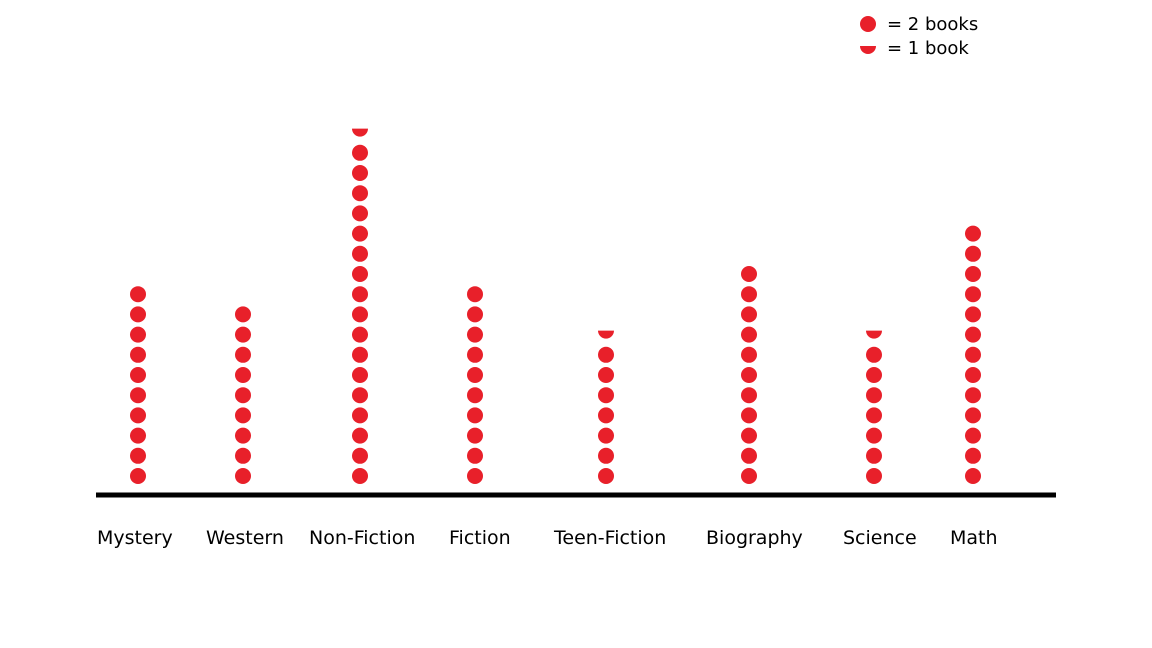  What do you see at coordinates (135, 538) in the screenshot?
I see `category-label: Mystery` at bounding box center [135, 538].